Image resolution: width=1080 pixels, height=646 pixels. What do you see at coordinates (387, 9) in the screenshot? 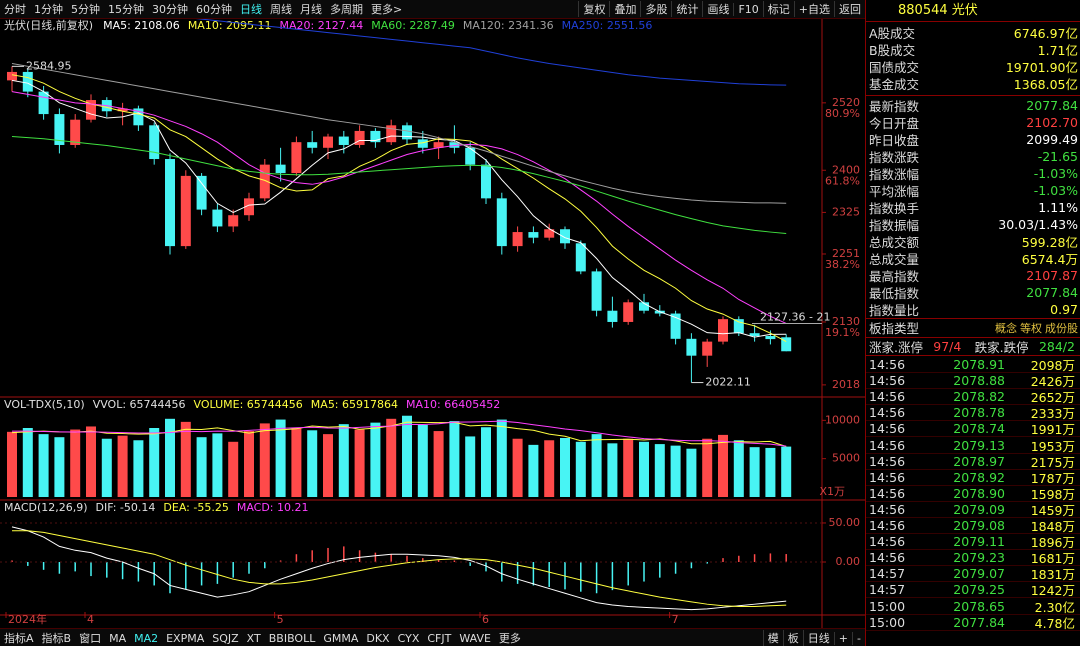
I see `toolbar-button: 更多>` at bounding box center [387, 9].